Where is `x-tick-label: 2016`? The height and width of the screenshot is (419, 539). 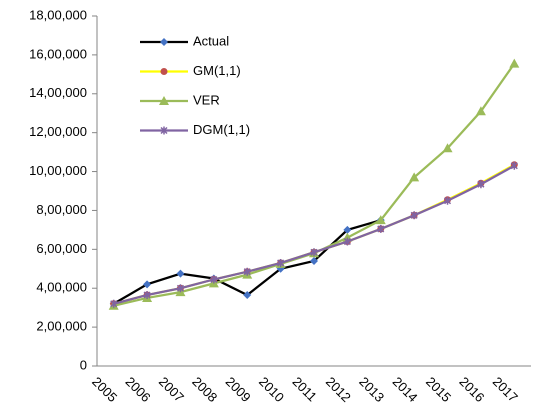 x-tick-label: 2016 is located at coordinates (471, 389).